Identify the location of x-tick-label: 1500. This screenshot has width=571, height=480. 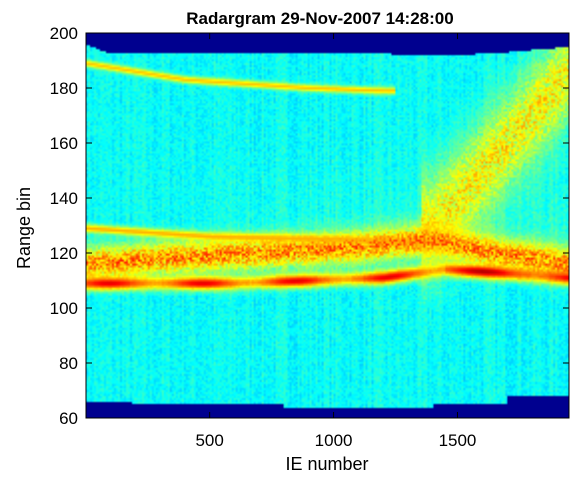
(458, 440).